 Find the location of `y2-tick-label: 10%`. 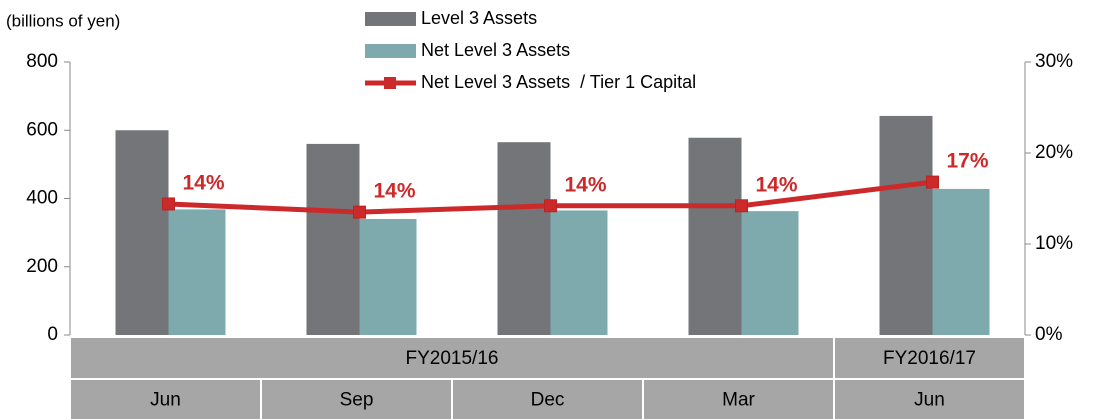

y2-tick-label: 10% is located at coordinates (1054, 243).